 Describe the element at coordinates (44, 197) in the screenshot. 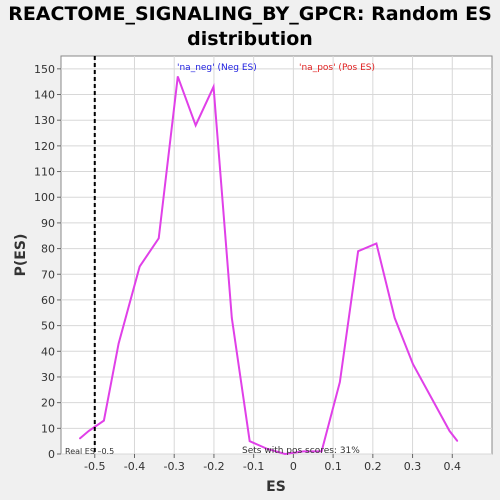

I see `y-tick-label: 100` at that location.